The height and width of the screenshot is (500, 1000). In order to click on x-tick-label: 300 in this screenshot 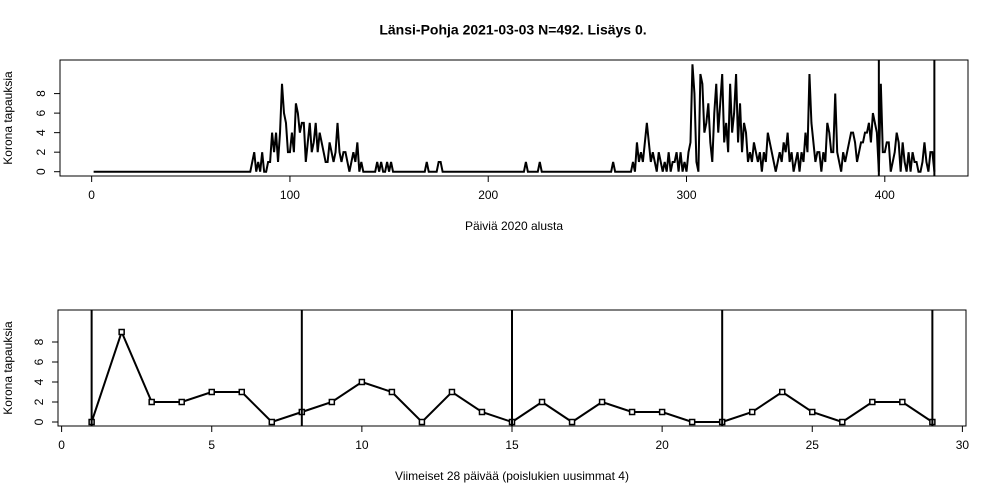, I will do `click(686, 195)`.